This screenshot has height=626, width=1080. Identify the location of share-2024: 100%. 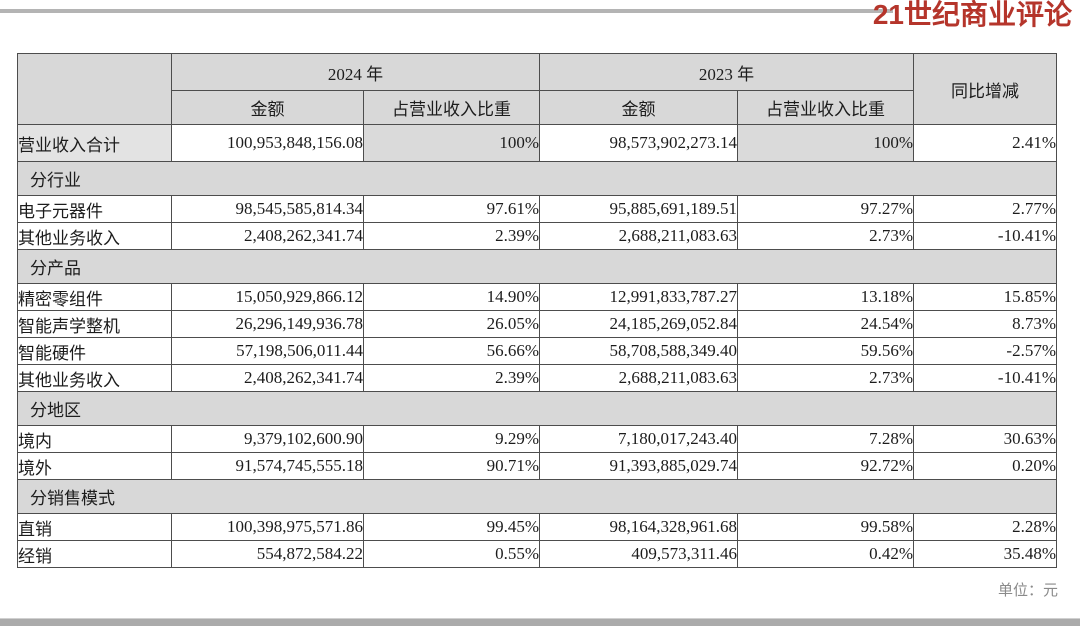
(451, 143).